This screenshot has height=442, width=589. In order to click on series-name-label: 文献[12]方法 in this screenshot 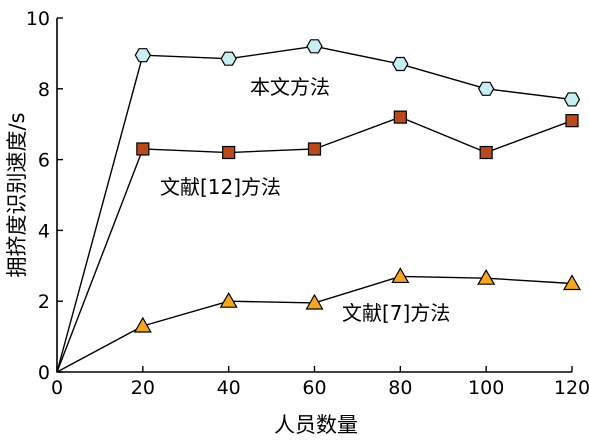, I will do `click(220, 187)`.